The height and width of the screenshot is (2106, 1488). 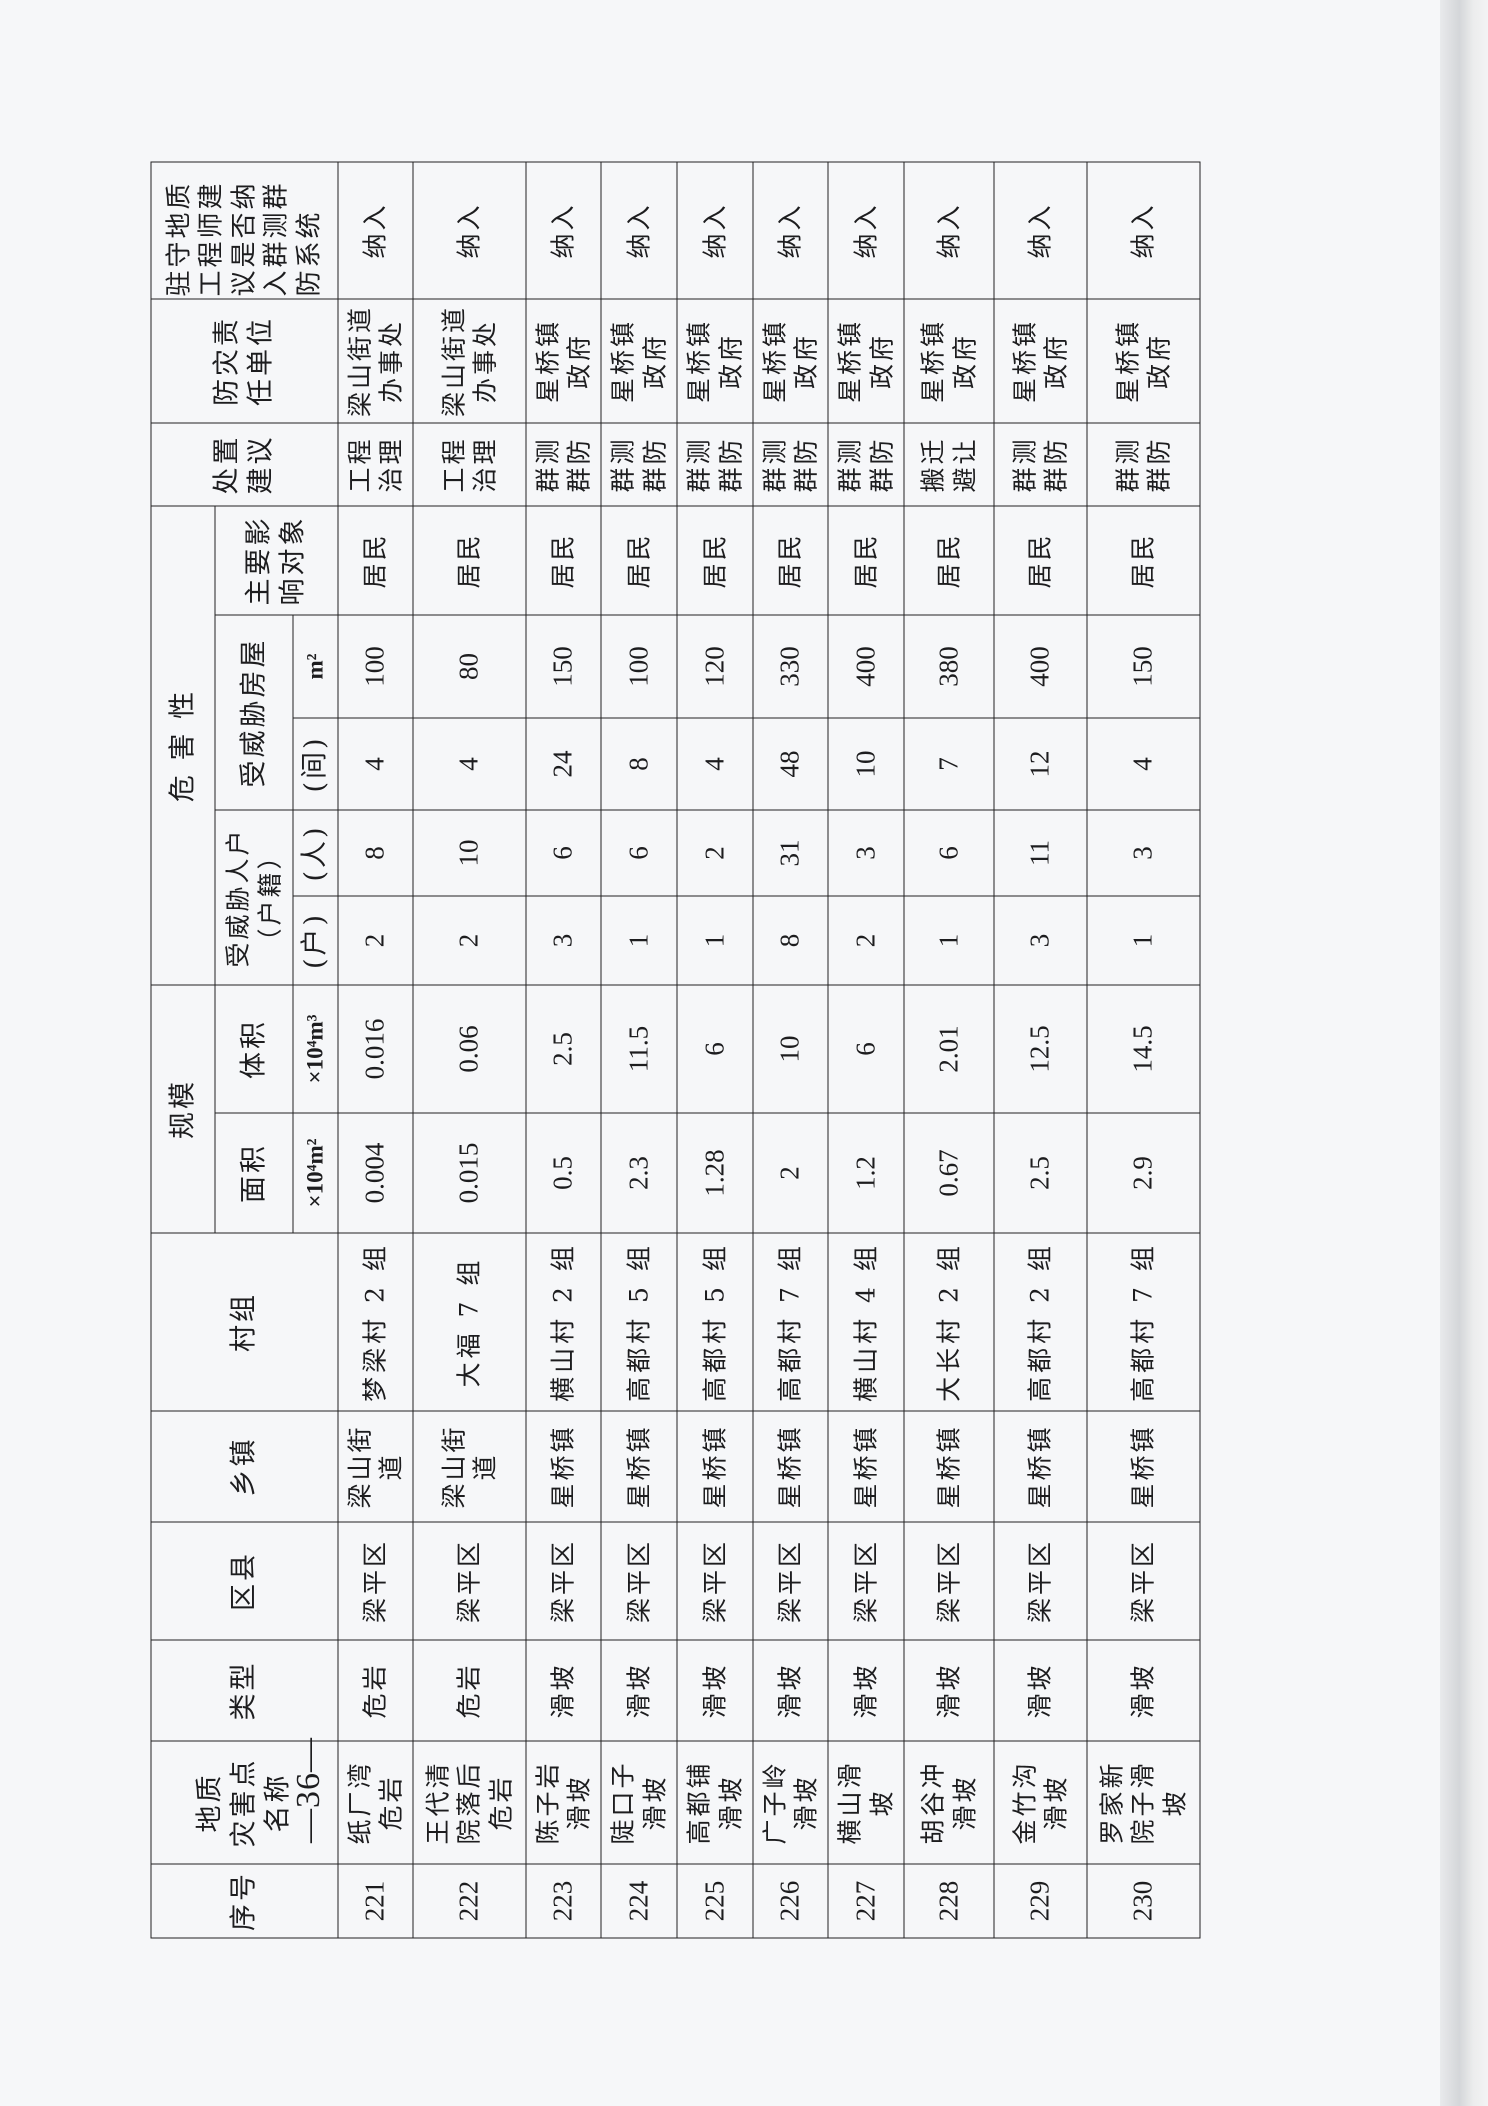 I want to click on cell-seq: 230, so click(x=1143, y=1901).